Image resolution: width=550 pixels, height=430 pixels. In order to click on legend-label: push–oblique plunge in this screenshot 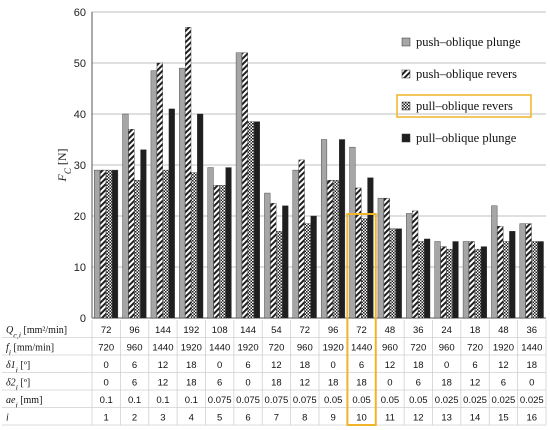, I will do `click(468, 42)`.